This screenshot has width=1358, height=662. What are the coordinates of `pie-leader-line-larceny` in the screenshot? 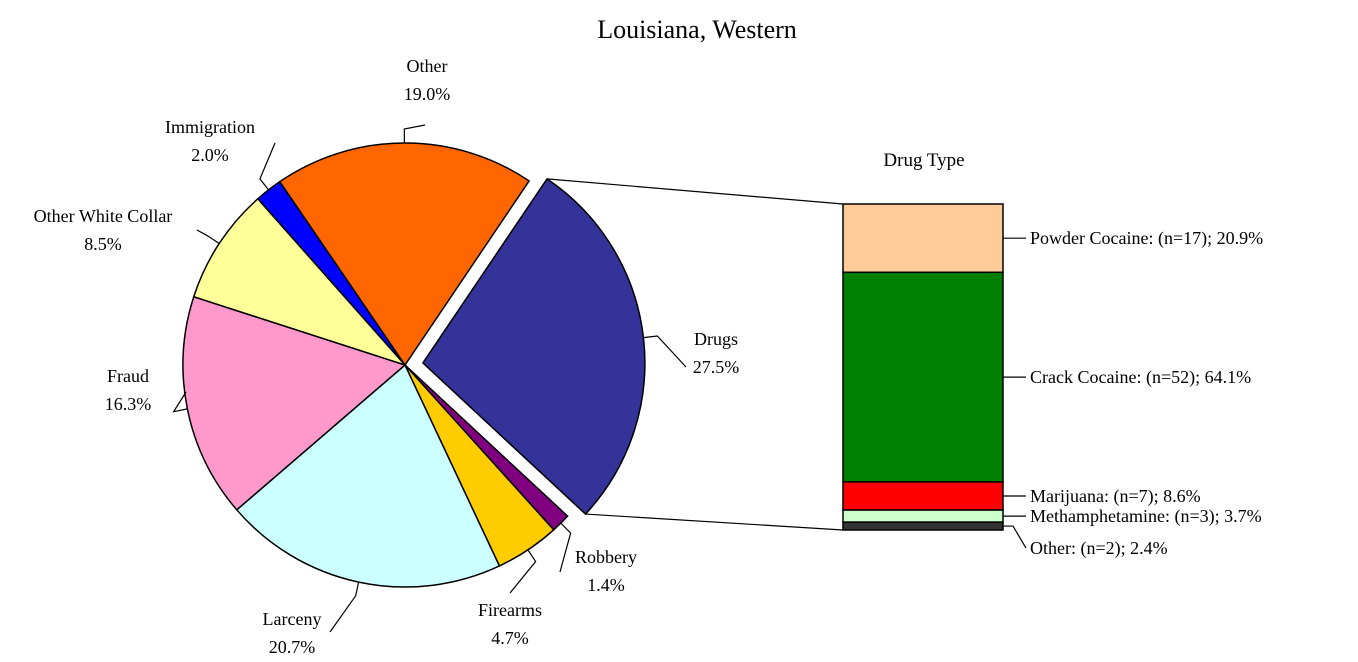 It's located at (344, 607).